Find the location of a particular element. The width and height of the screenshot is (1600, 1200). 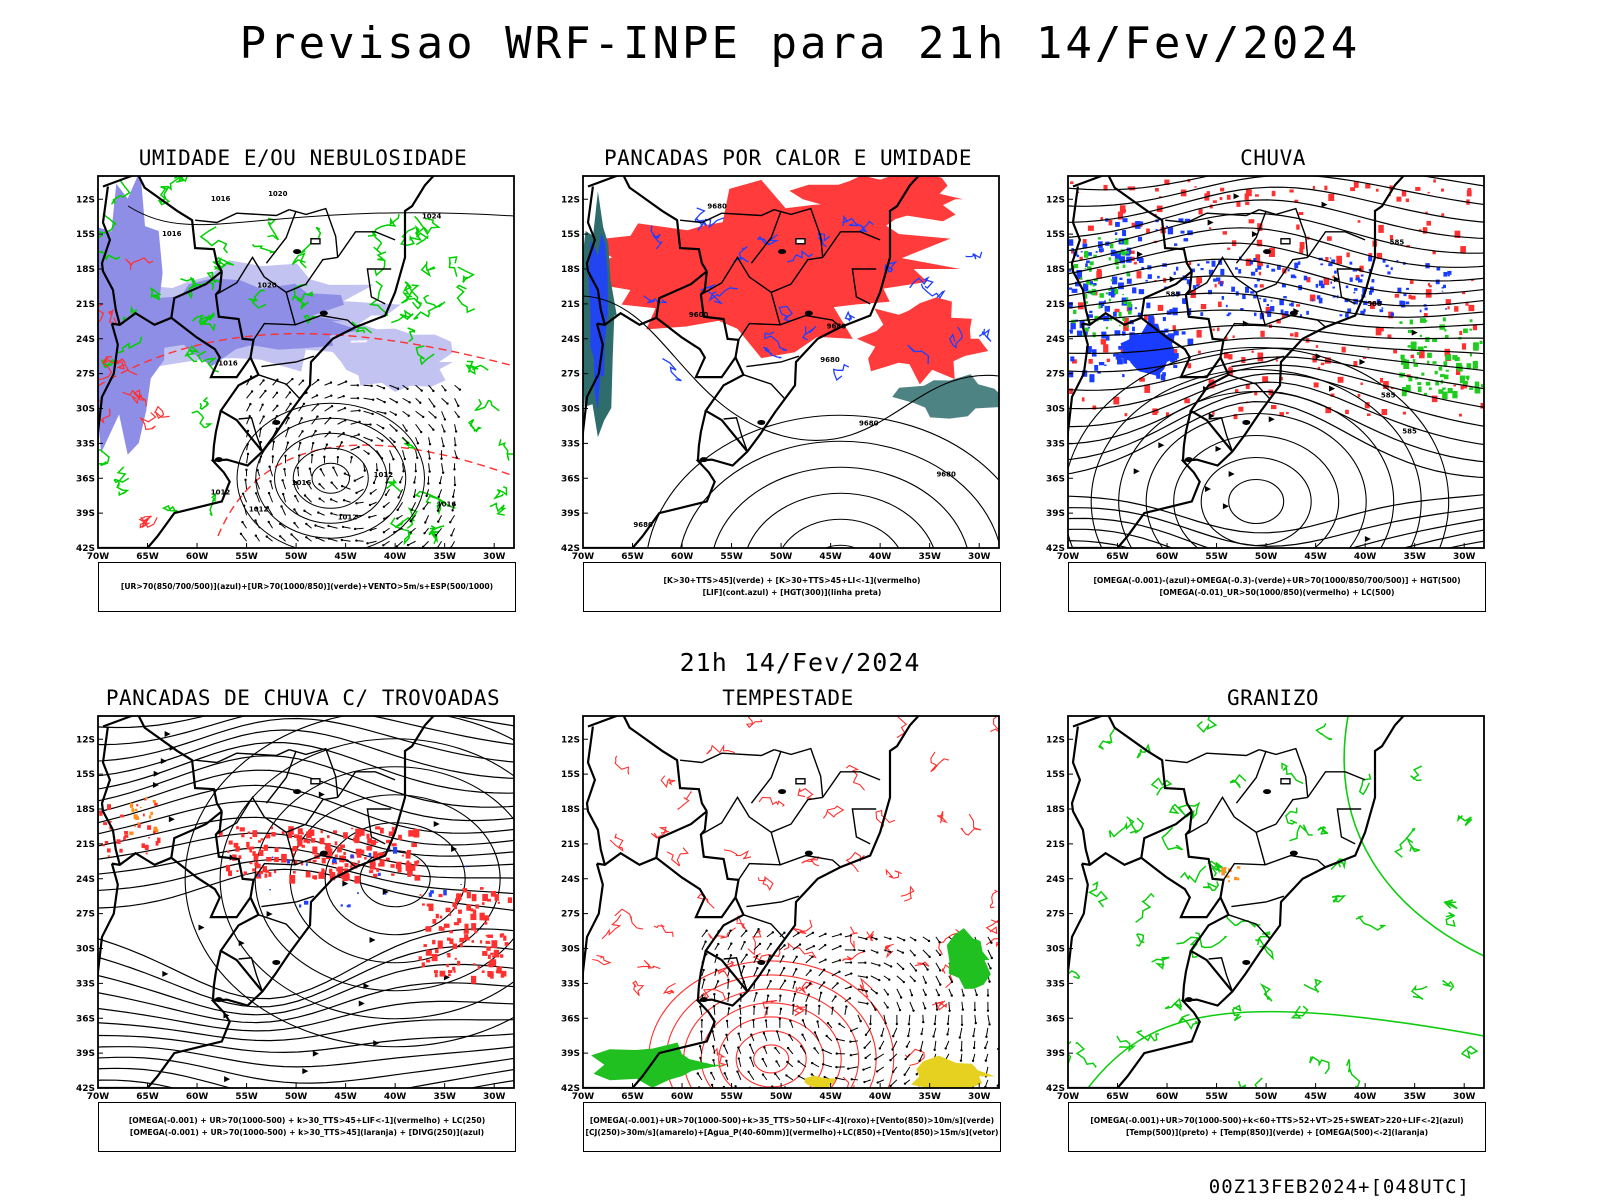

lon-tick-label: 45W is located at coordinates (1315, 557).